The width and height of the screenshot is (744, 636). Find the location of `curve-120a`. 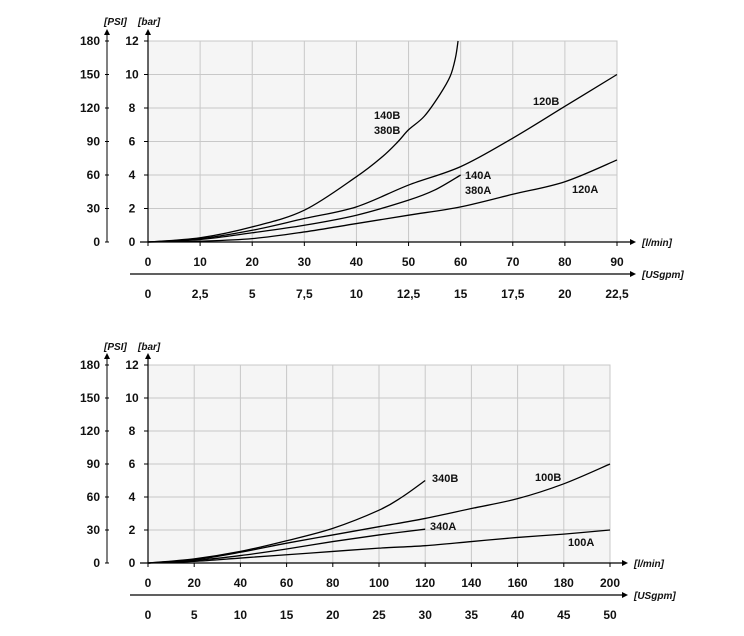

curve-120a is located at coordinates (382, 201).